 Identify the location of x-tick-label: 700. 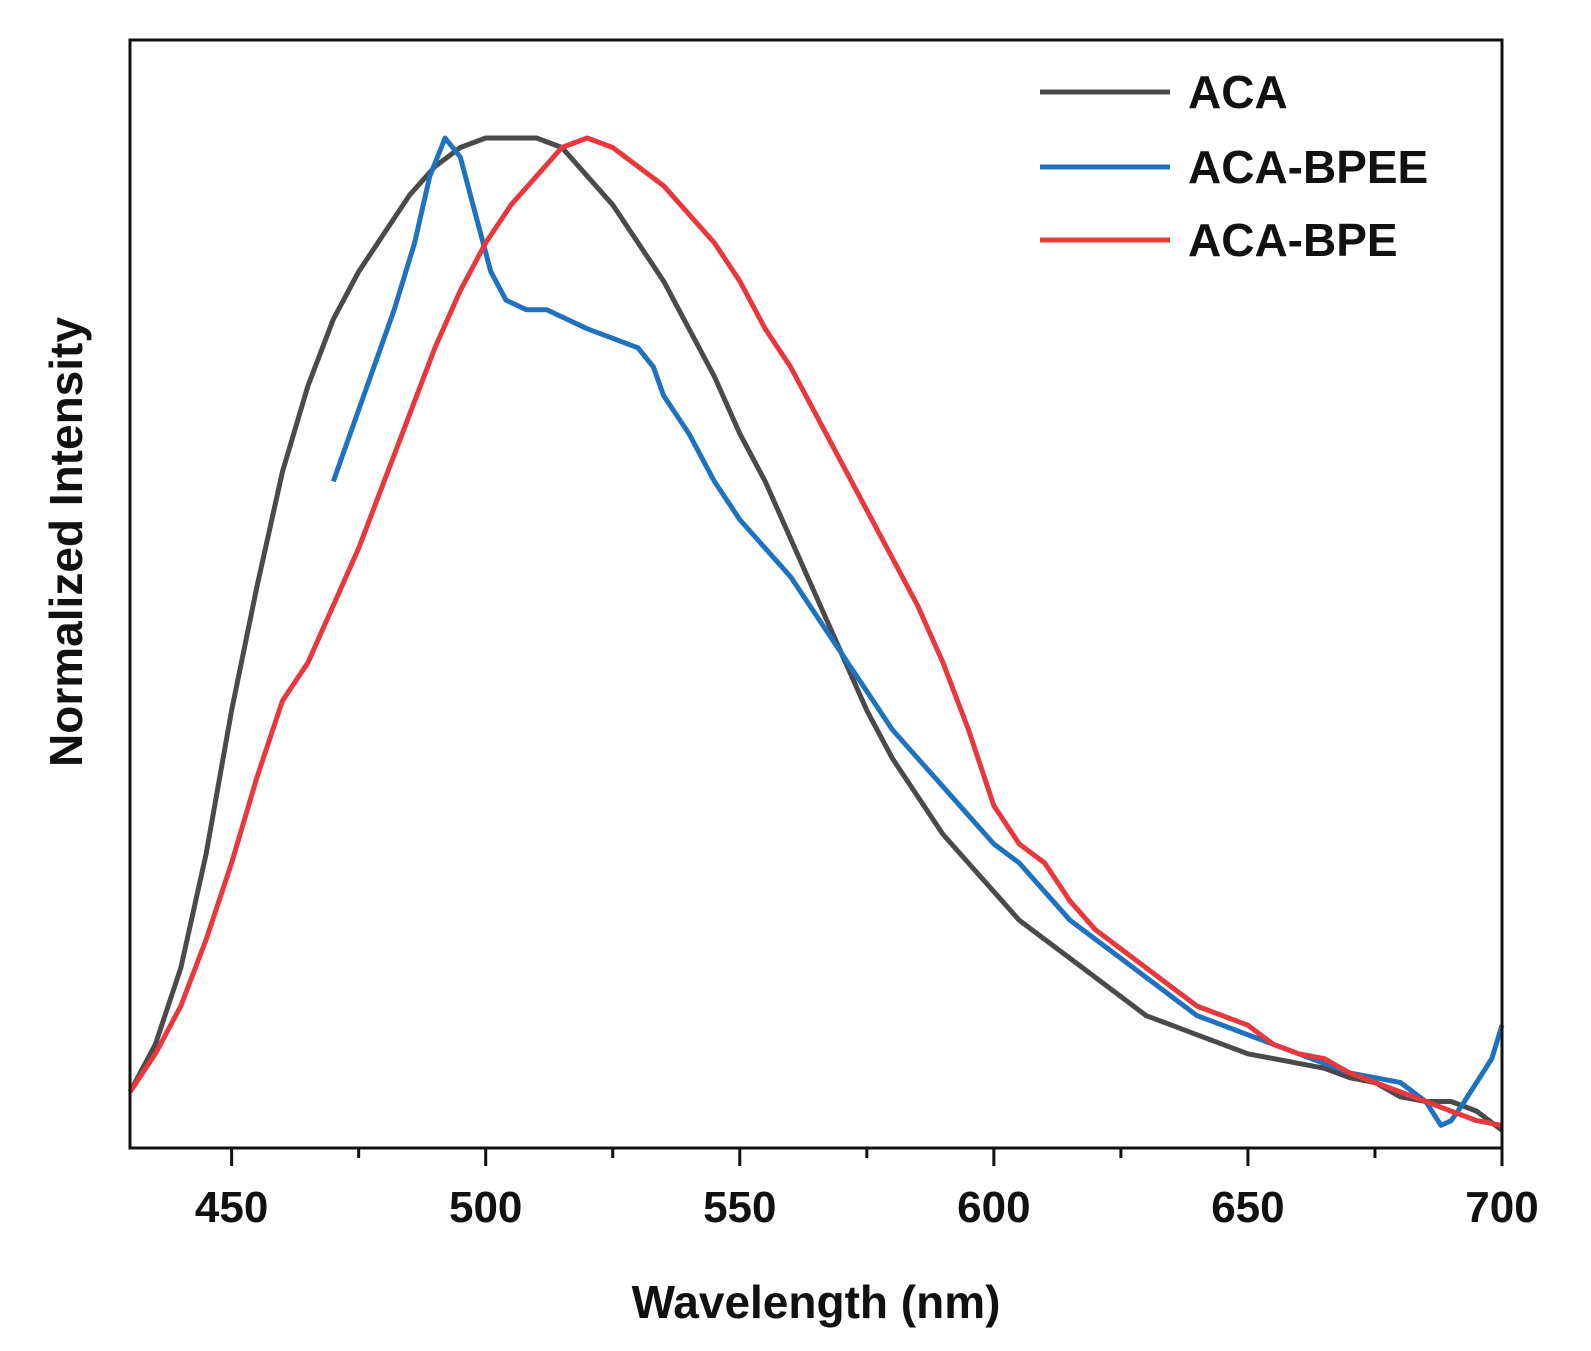
(1501, 1207).